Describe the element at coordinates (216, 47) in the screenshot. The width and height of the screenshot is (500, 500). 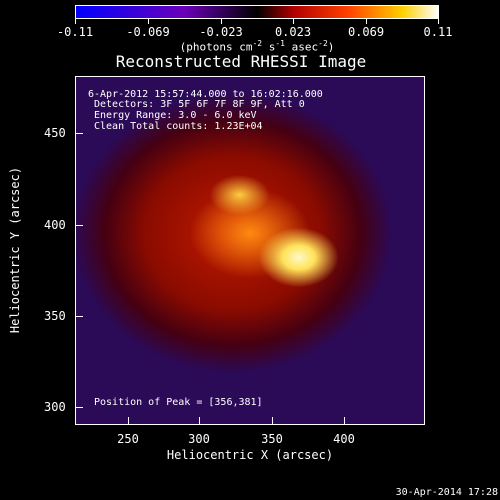
I see `units-prefix: (photons cm` at that location.